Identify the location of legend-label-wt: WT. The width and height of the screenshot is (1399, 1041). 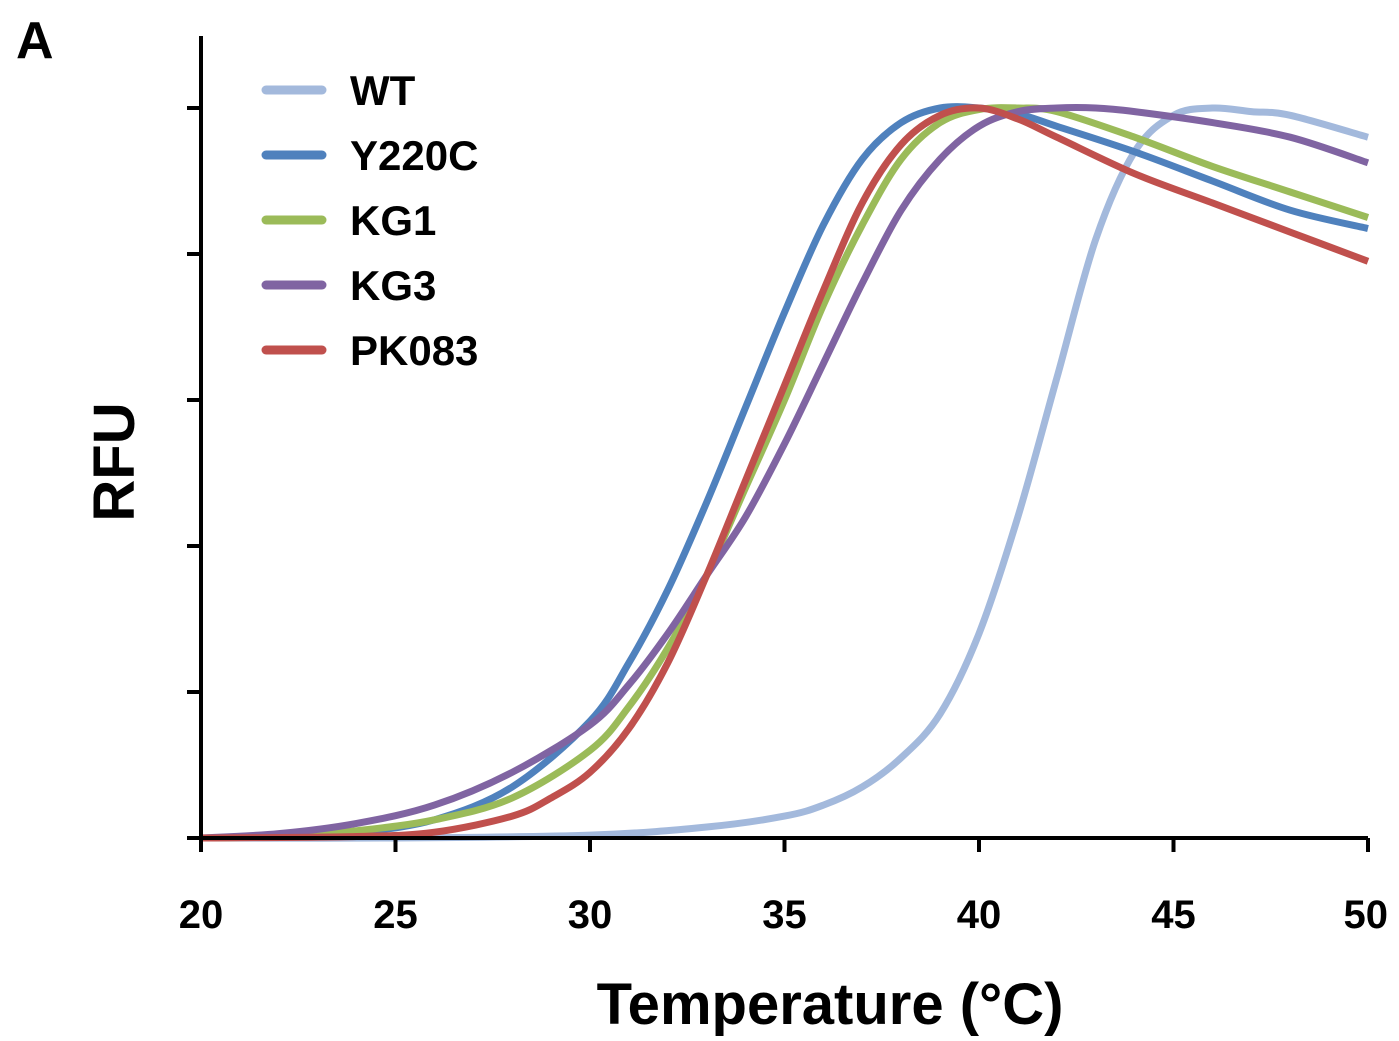
(383, 90).